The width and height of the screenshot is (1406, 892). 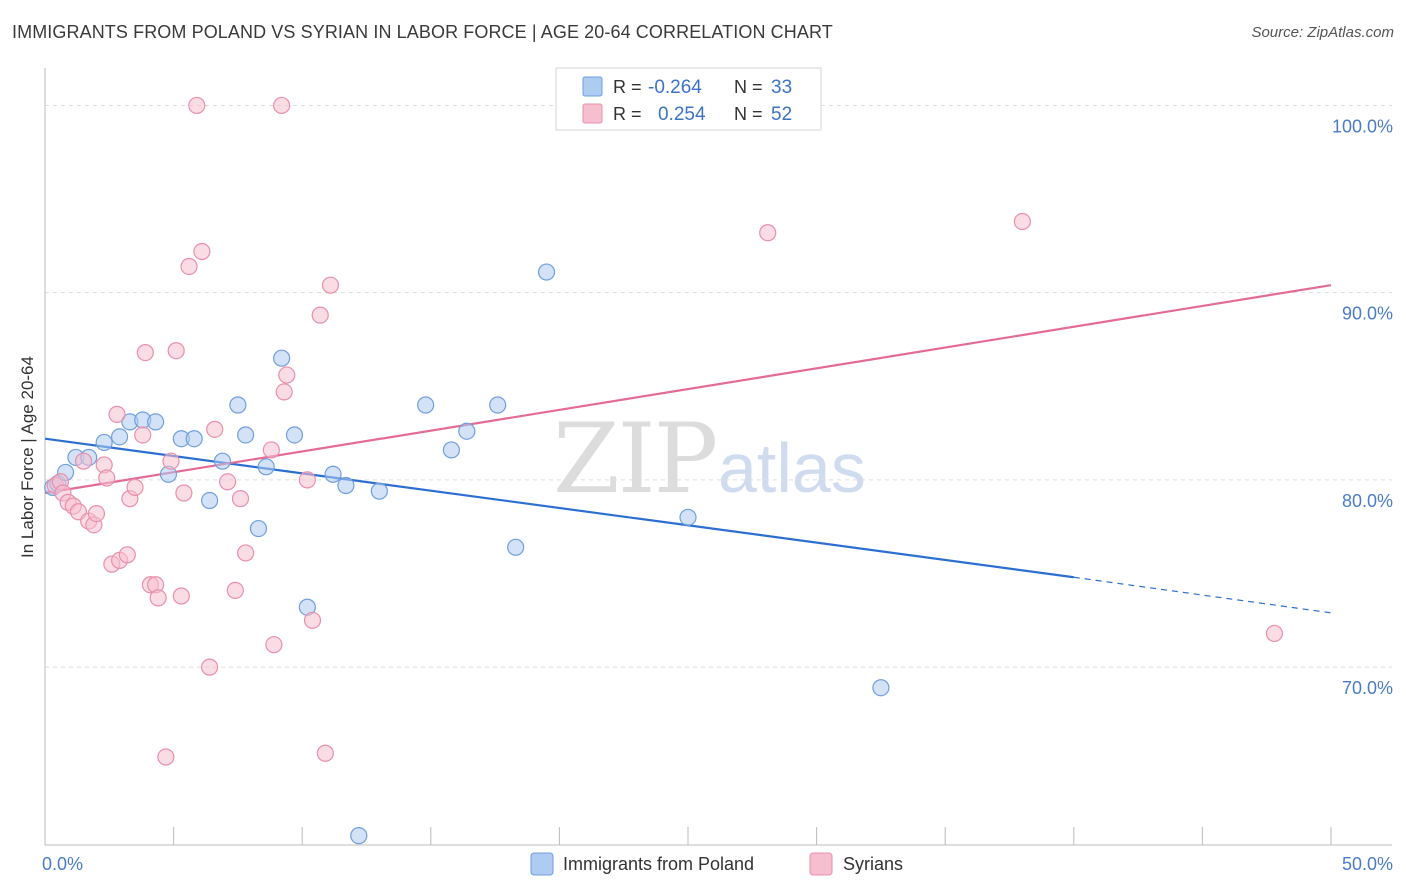 What do you see at coordinates (542, 864) in the screenshot?
I see `series-swatch-poland` at bounding box center [542, 864].